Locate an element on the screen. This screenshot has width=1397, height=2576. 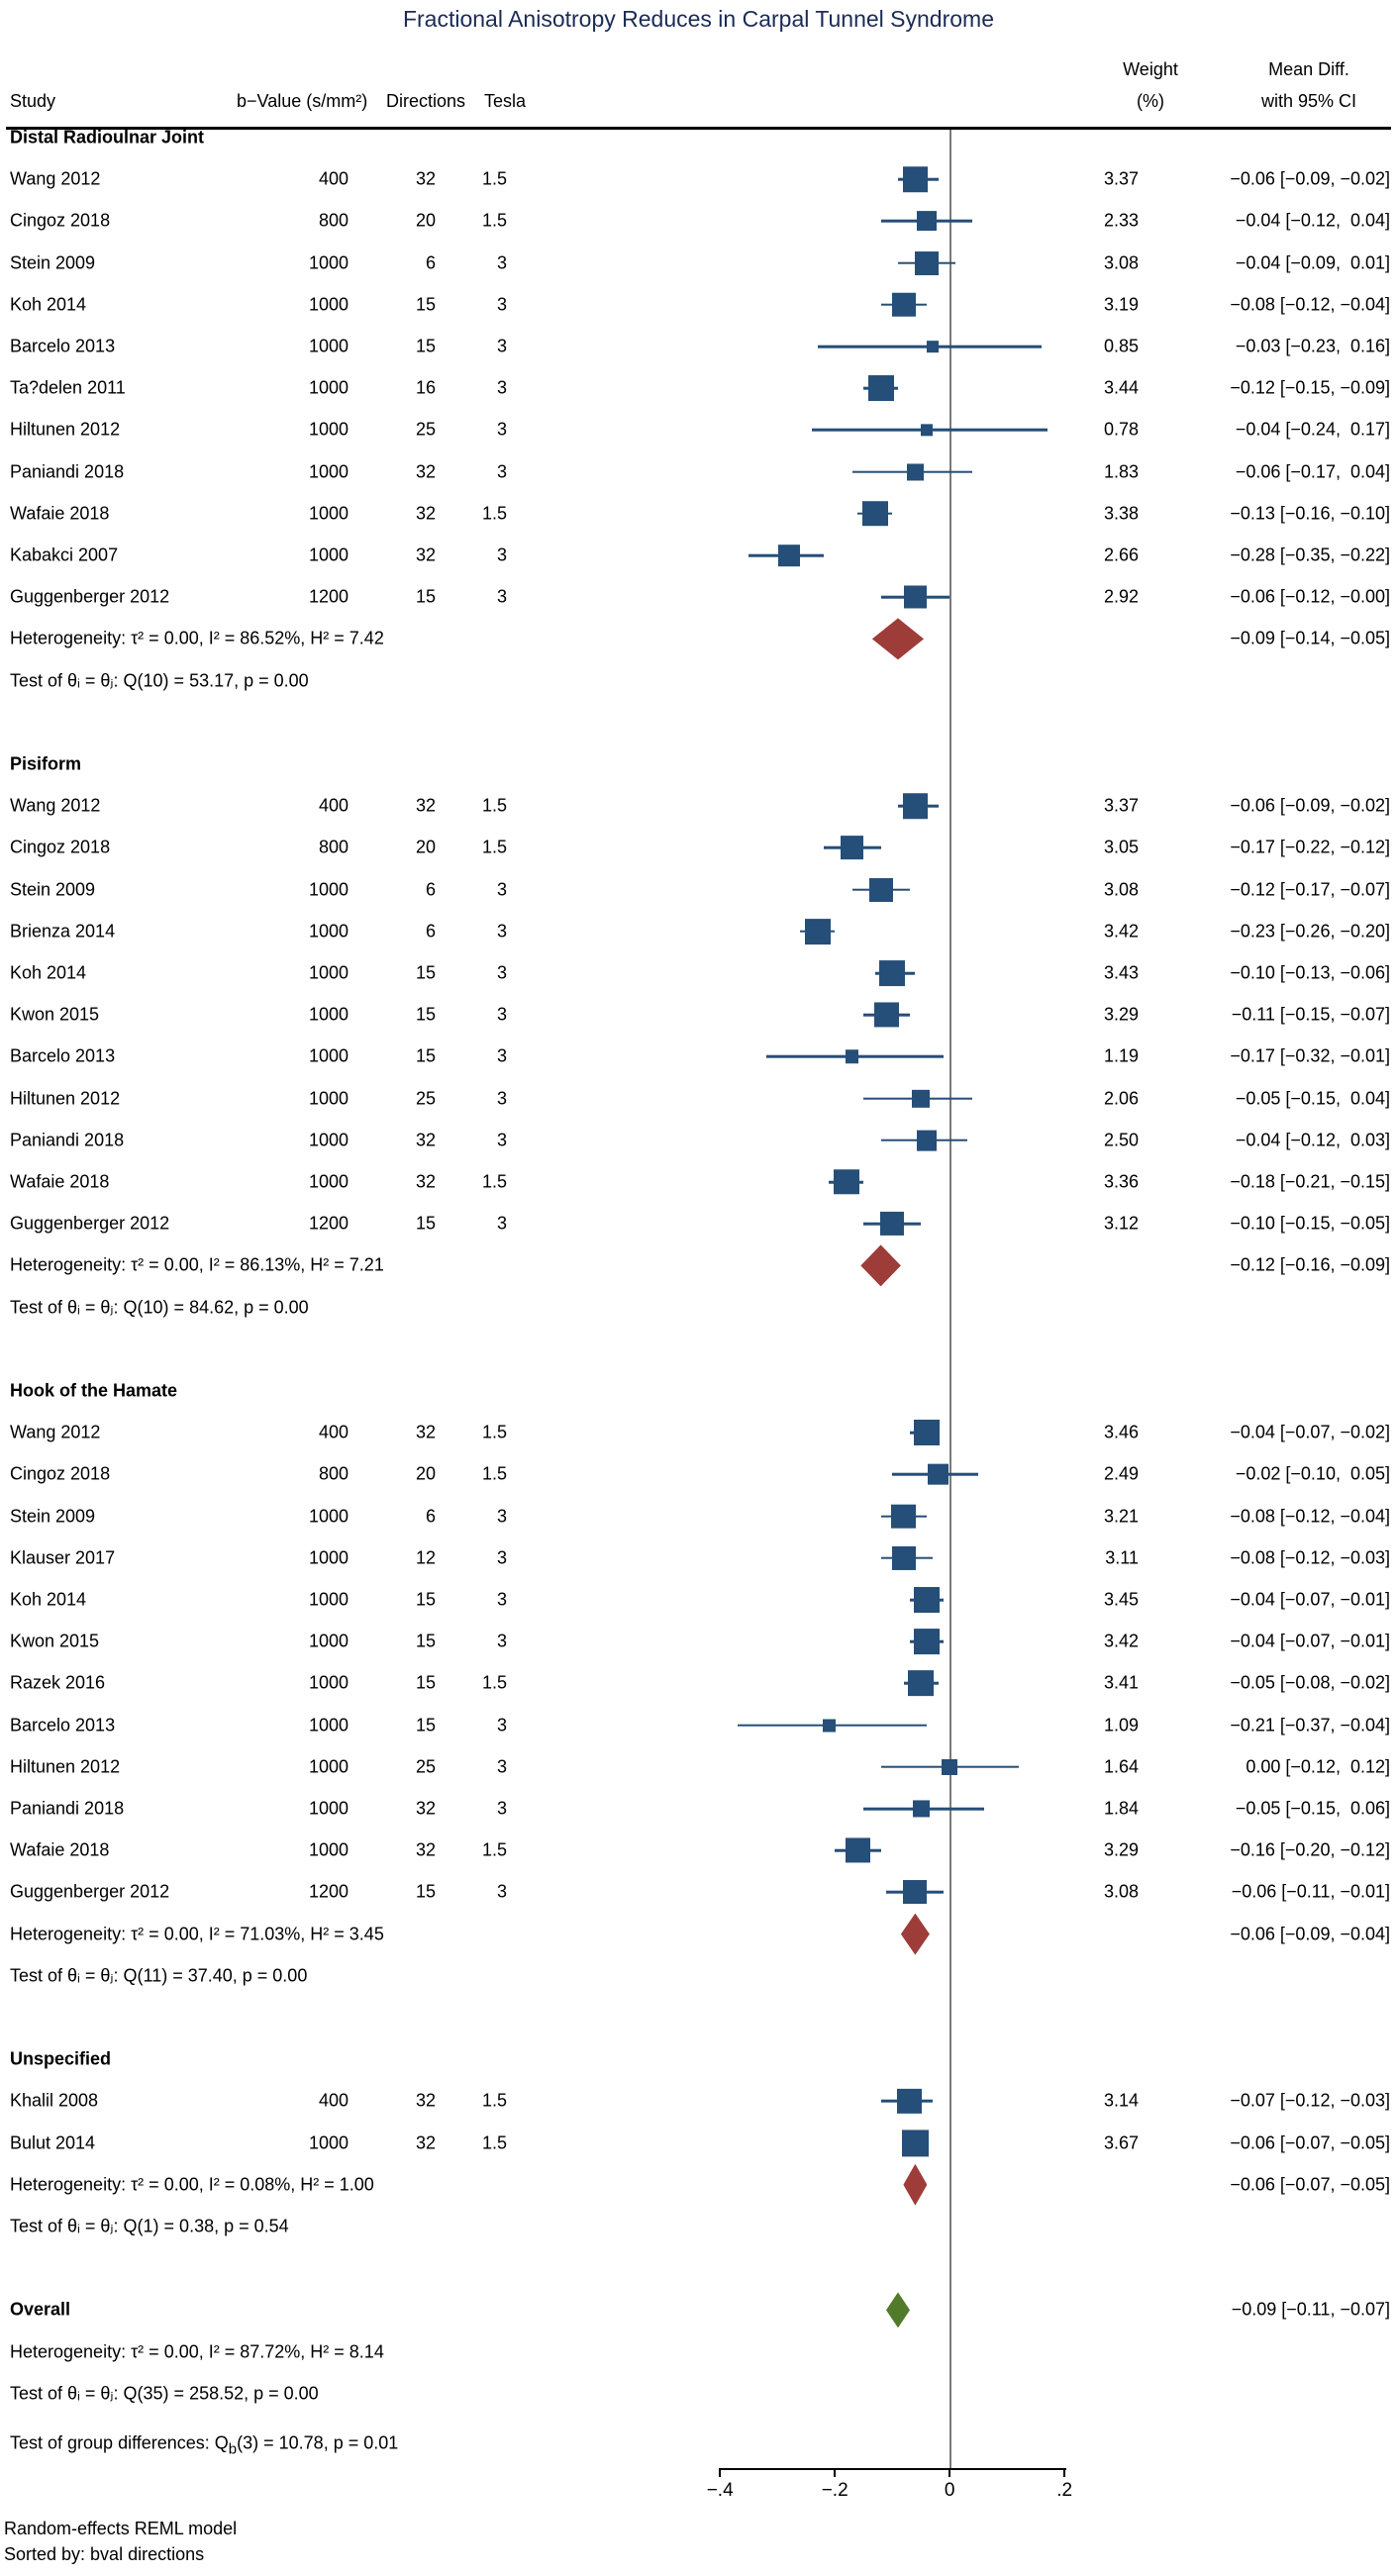
ci-text: −0.23 [−0.26, −0.20] is located at coordinates (1310, 931).